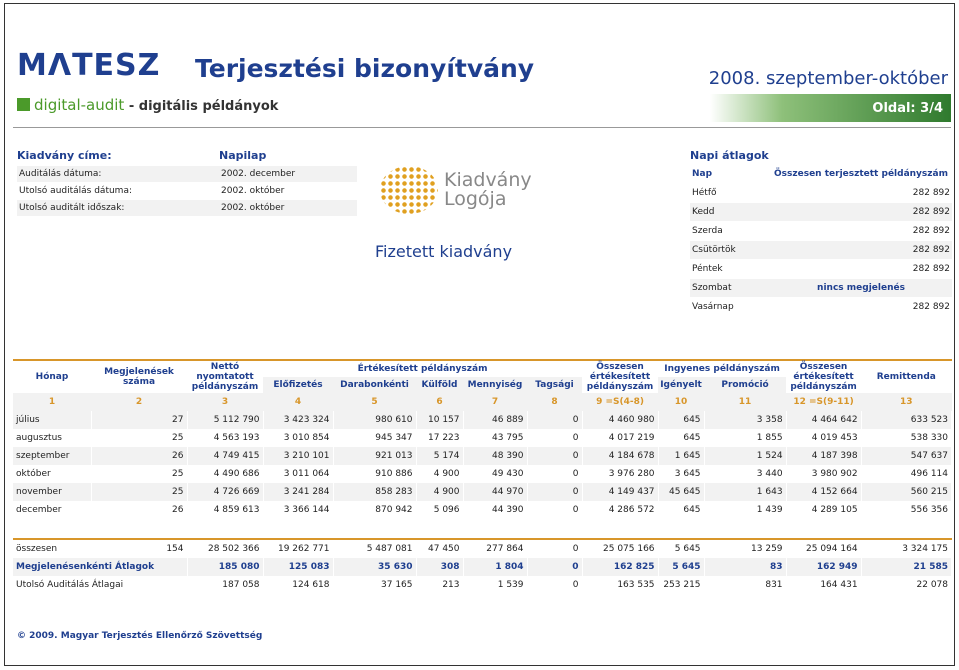  I want to click on cell: 538 330, so click(907, 438).